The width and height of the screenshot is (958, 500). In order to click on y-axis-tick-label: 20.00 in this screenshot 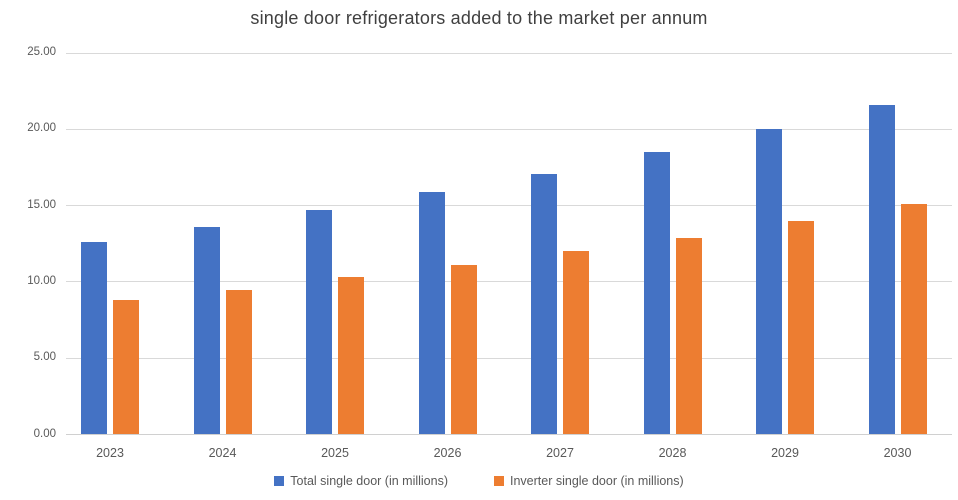, I will do `click(41, 128)`.